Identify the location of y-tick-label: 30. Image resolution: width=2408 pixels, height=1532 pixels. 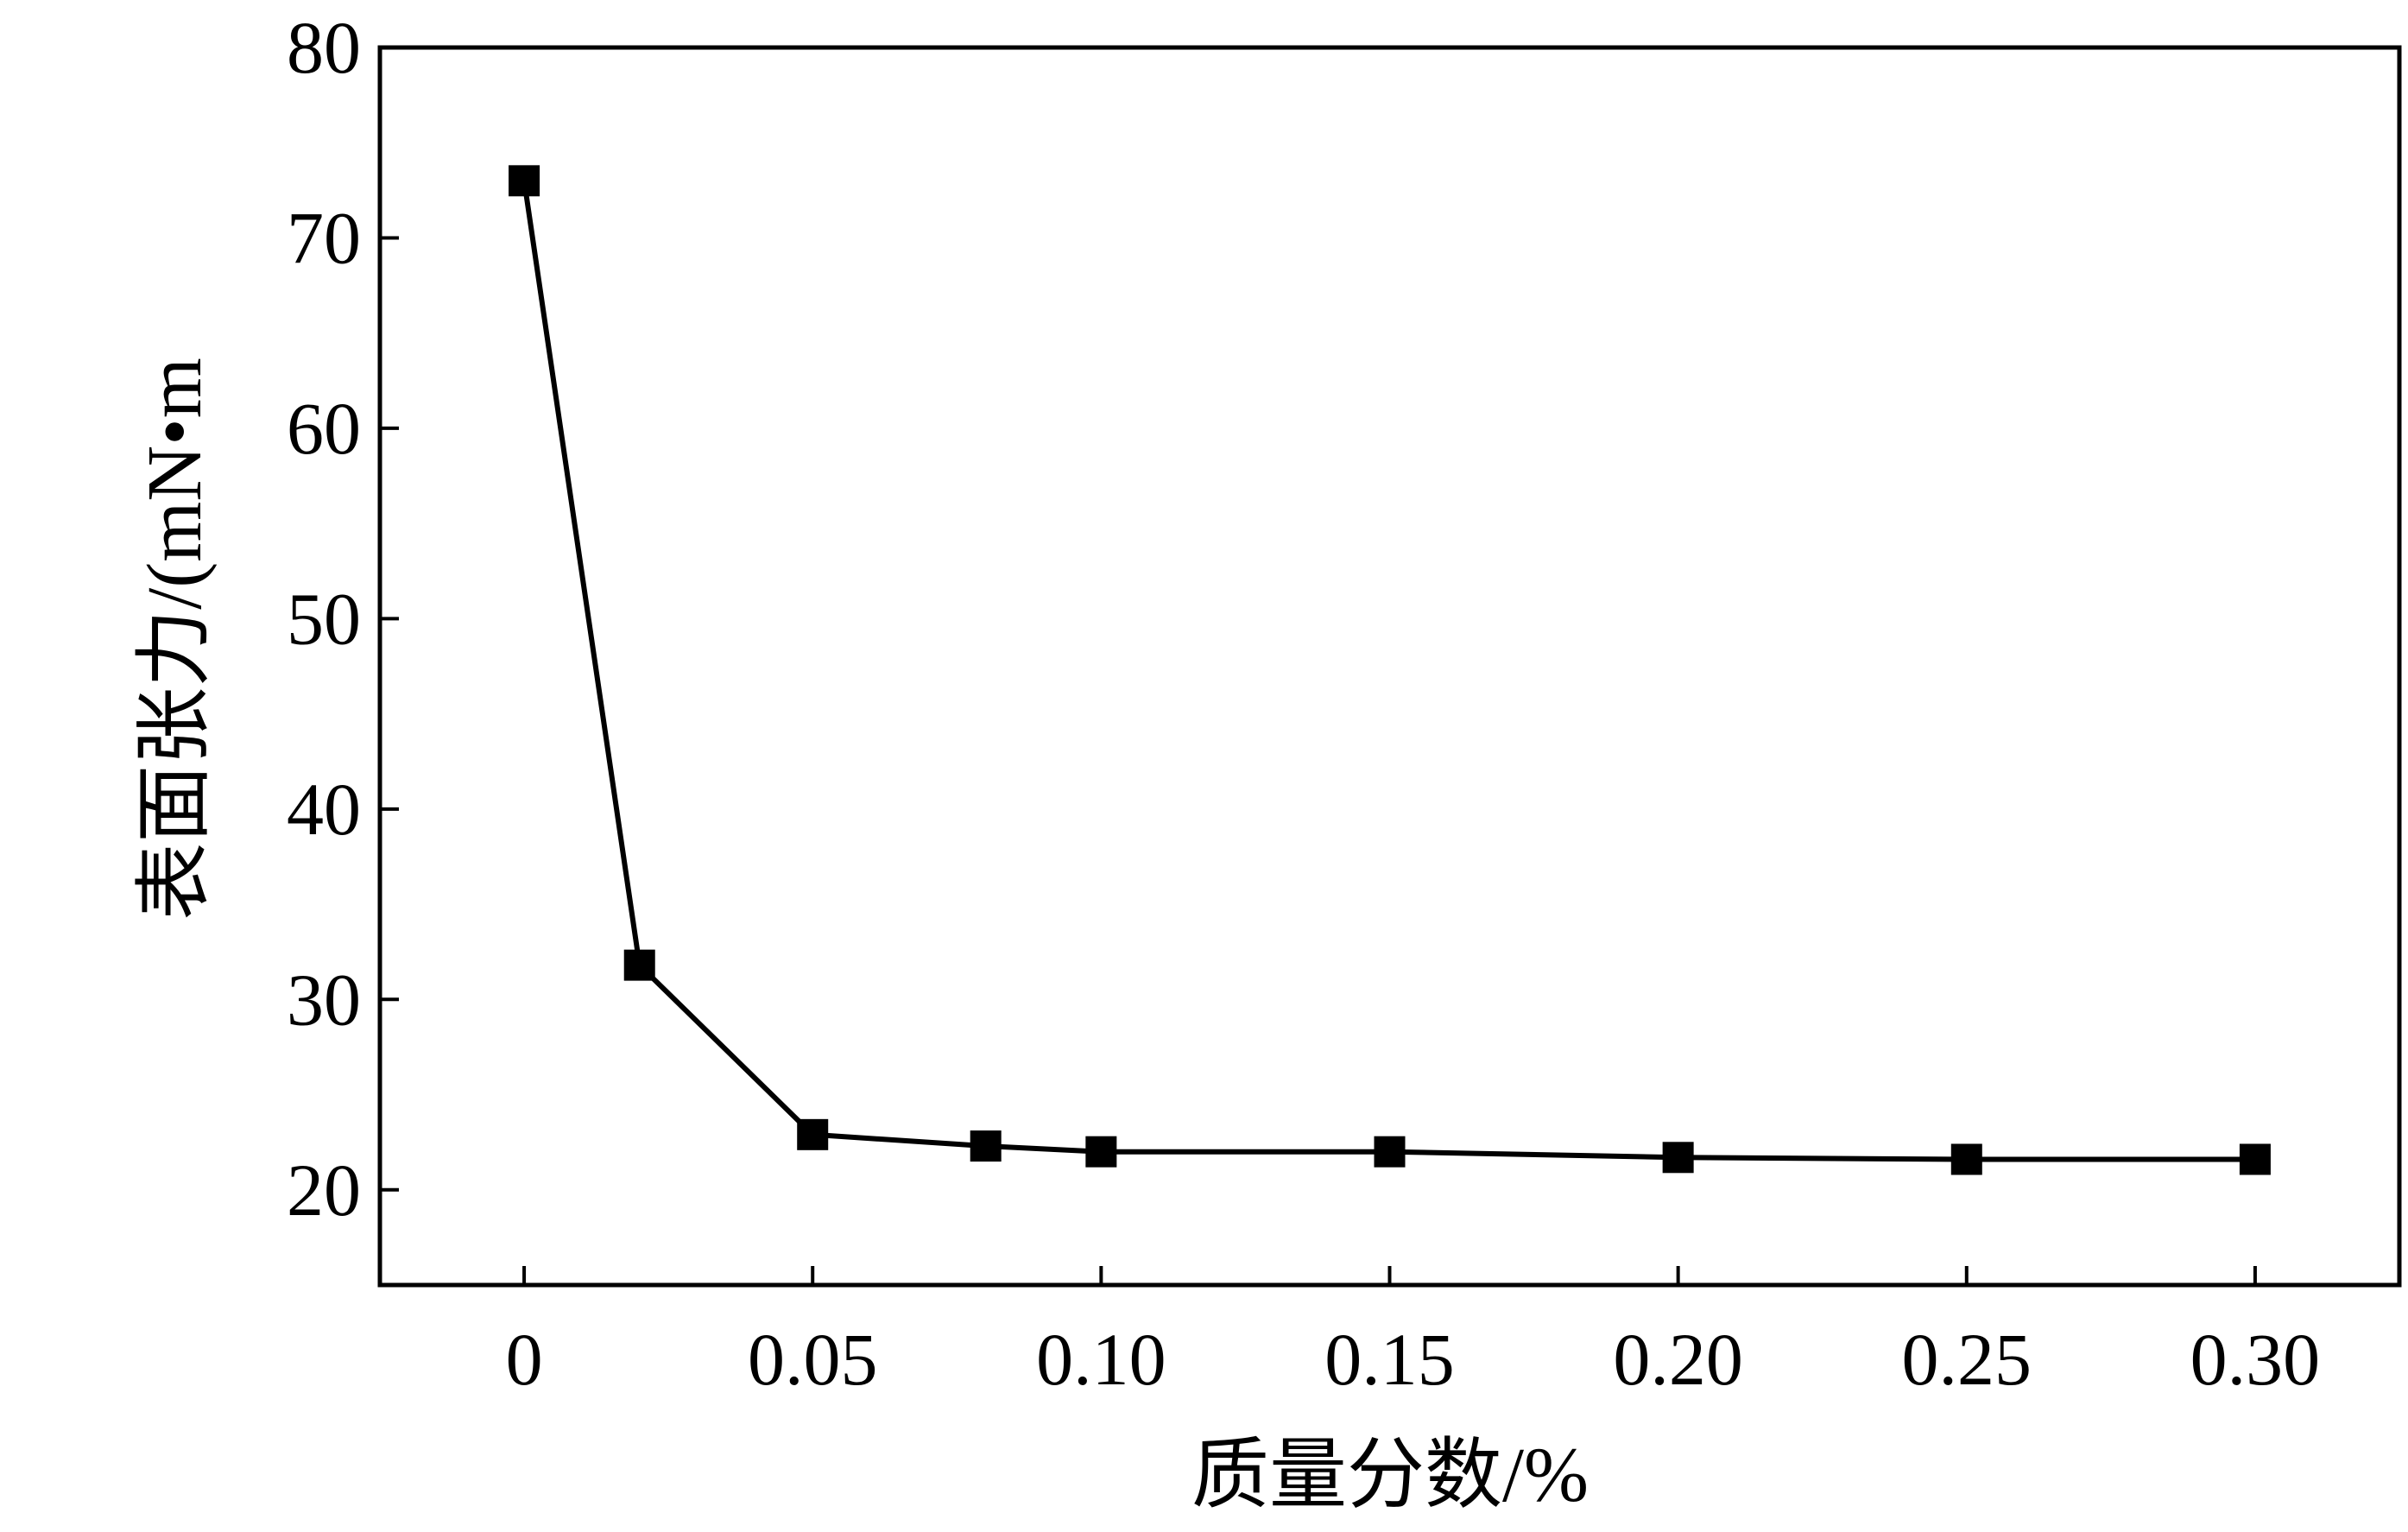
(324, 999).